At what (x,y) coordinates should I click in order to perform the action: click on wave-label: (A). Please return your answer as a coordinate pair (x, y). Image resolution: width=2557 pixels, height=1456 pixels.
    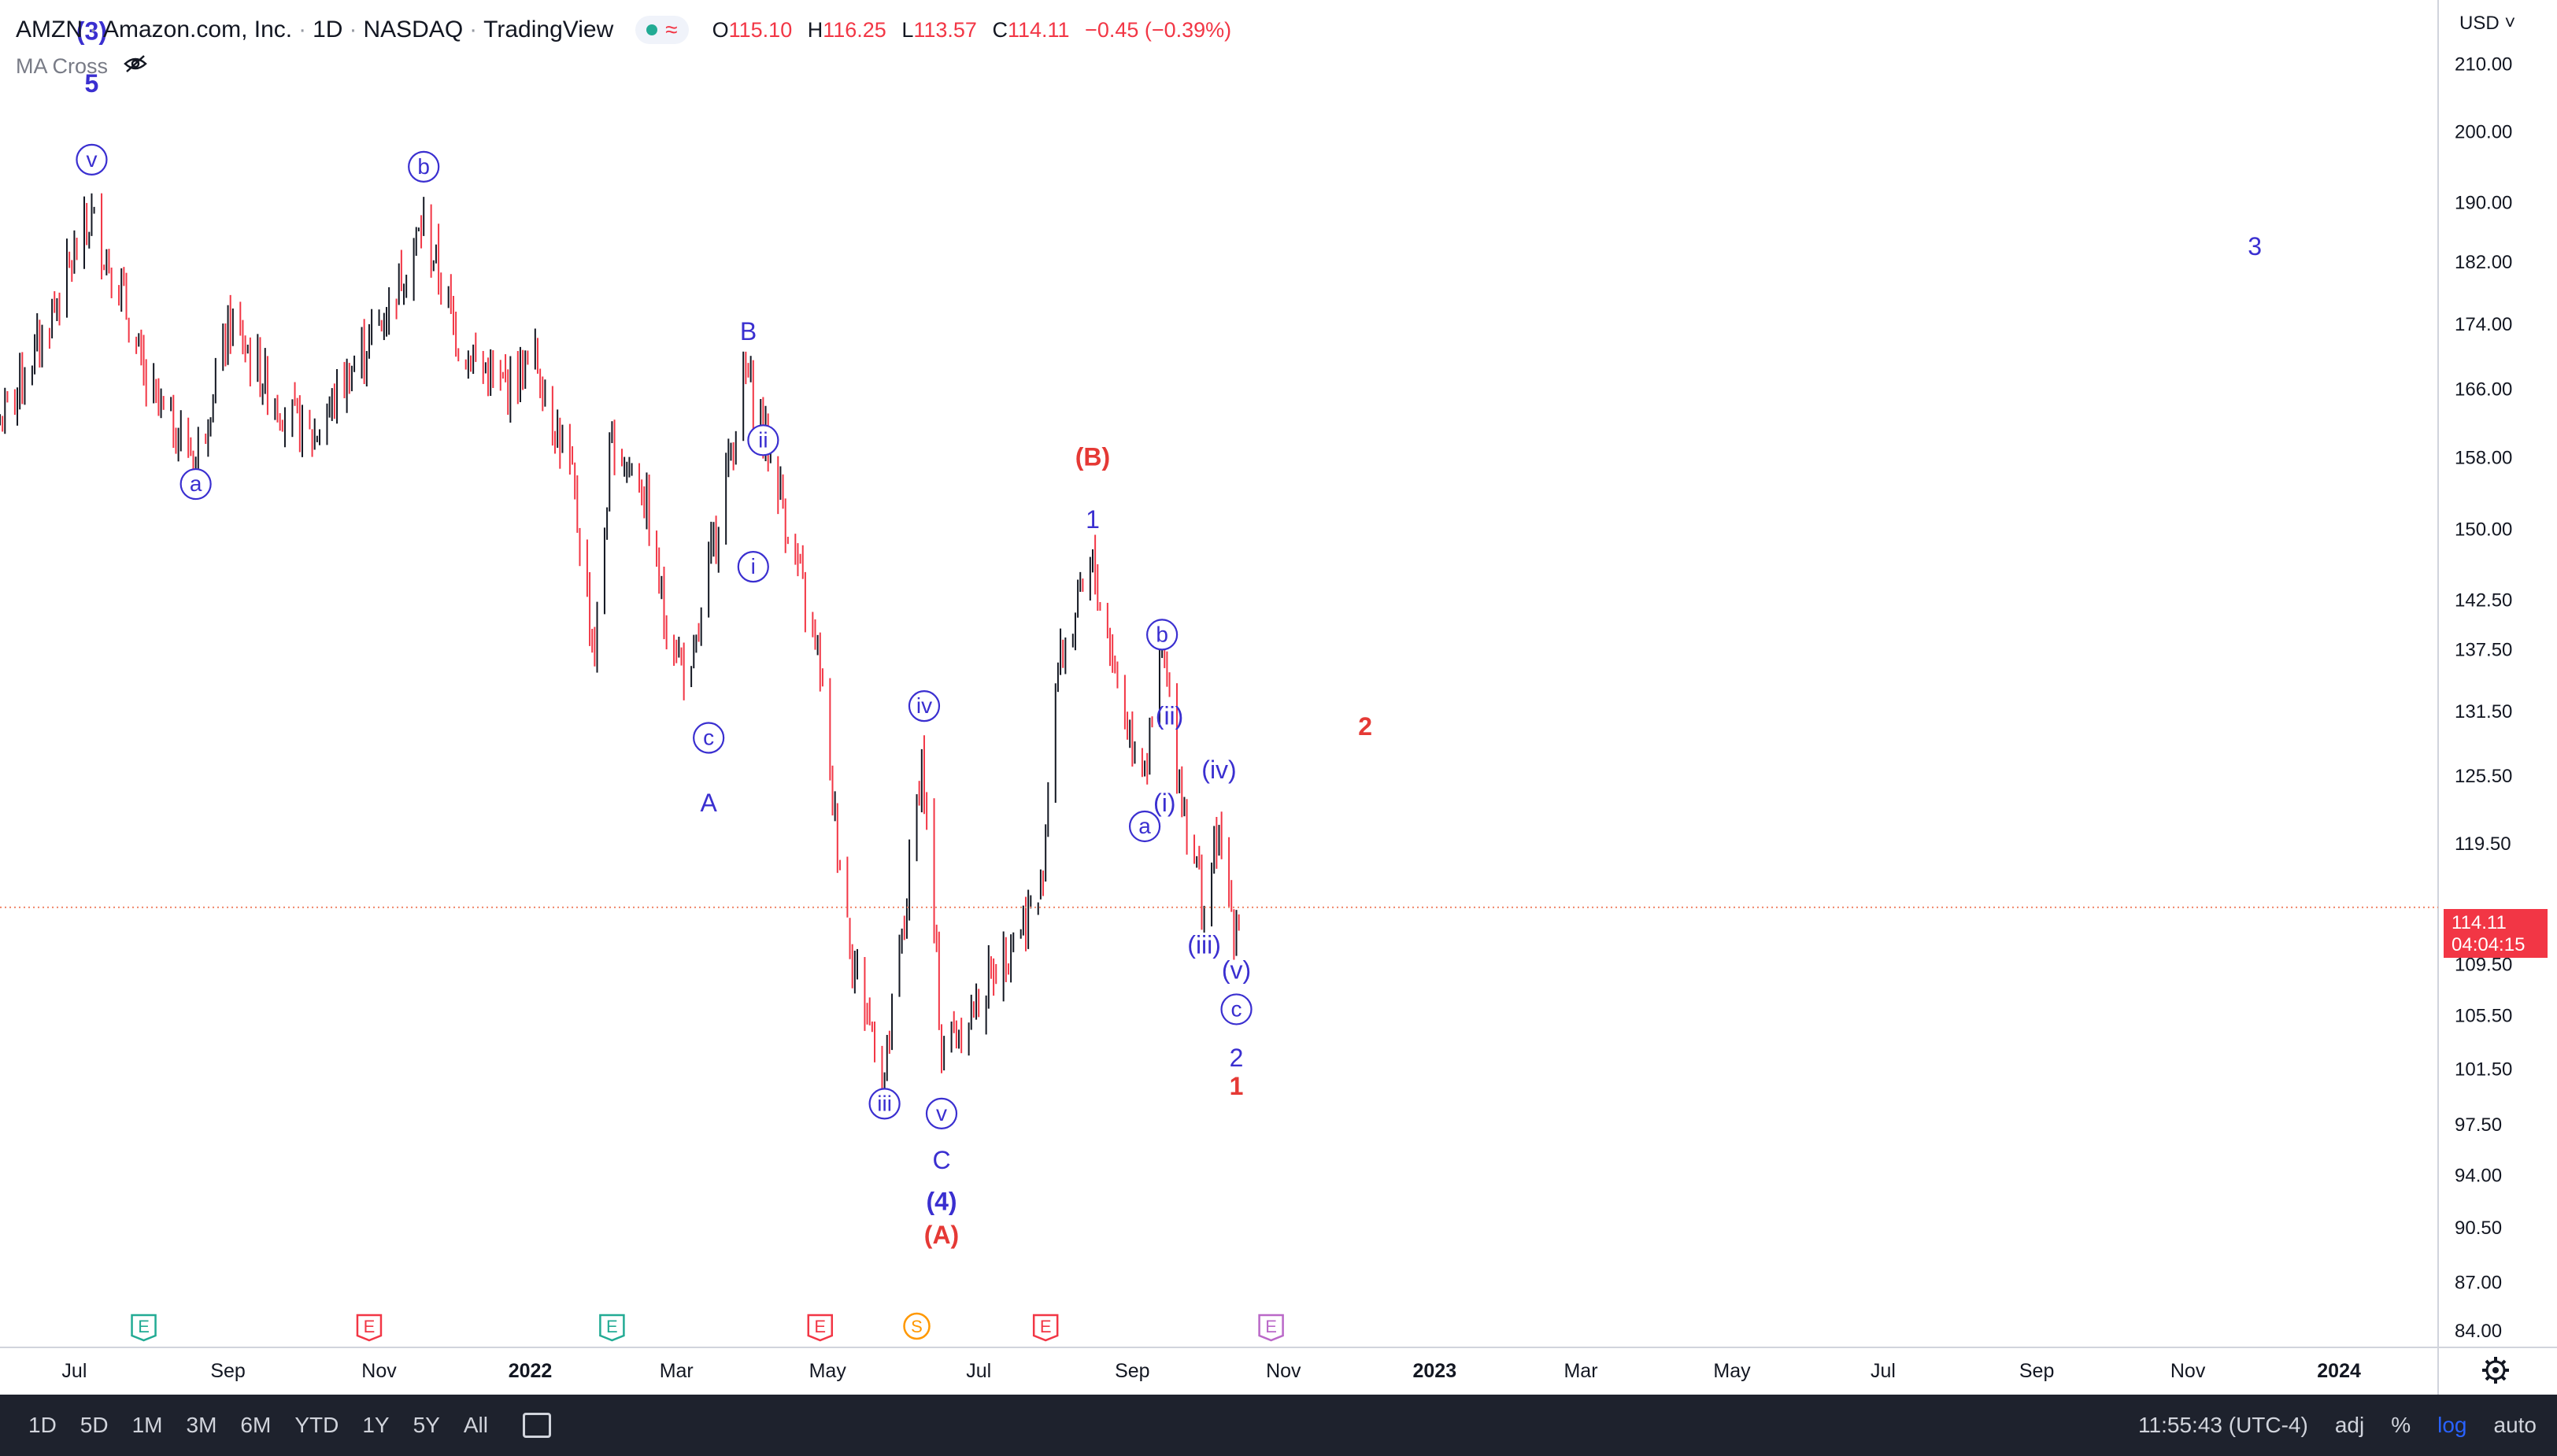
    Looking at the image, I should click on (941, 1235).